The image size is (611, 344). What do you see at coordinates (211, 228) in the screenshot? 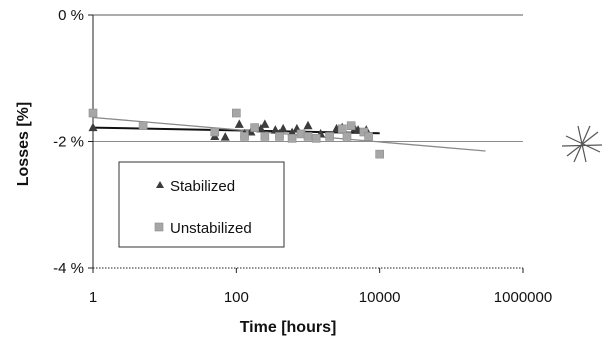
I see `legend-unstabilized-label: Unstabilized` at bounding box center [211, 228].